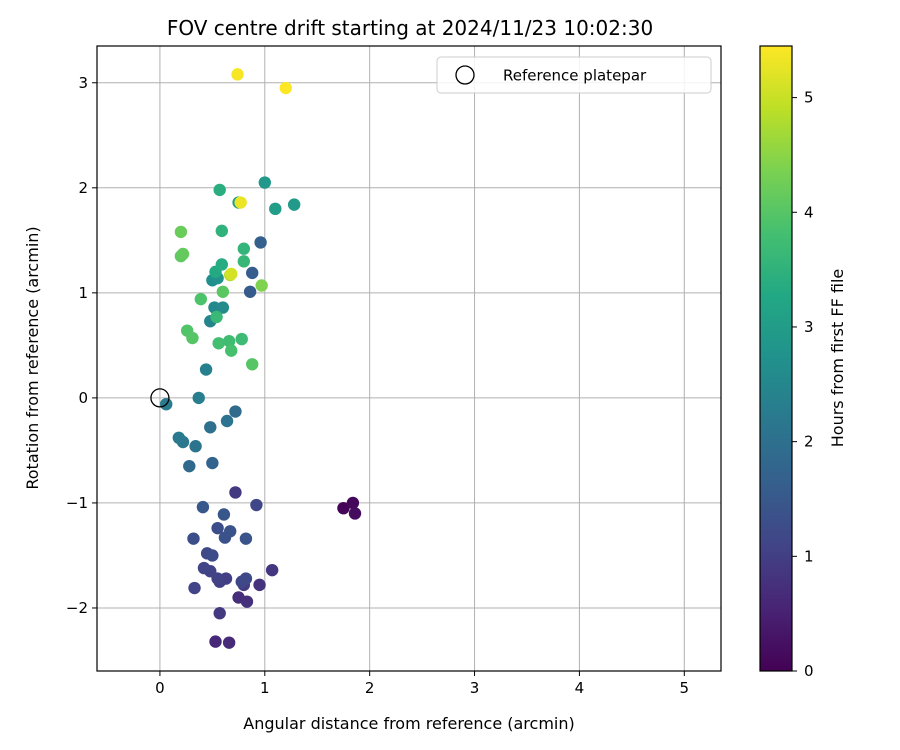  What do you see at coordinates (809, 98) in the screenshot?
I see `colorbar-tick-label: 5` at bounding box center [809, 98].